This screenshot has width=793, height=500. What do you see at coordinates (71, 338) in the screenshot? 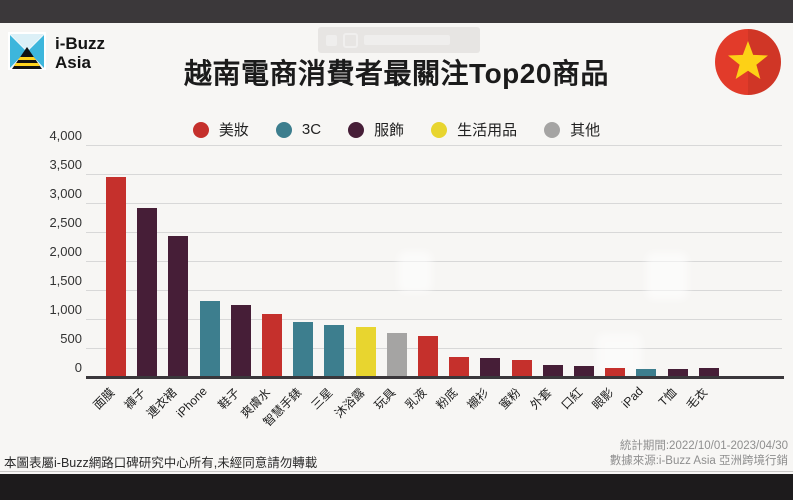
I see `y-axis-tick: 500` at bounding box center [71, 338].